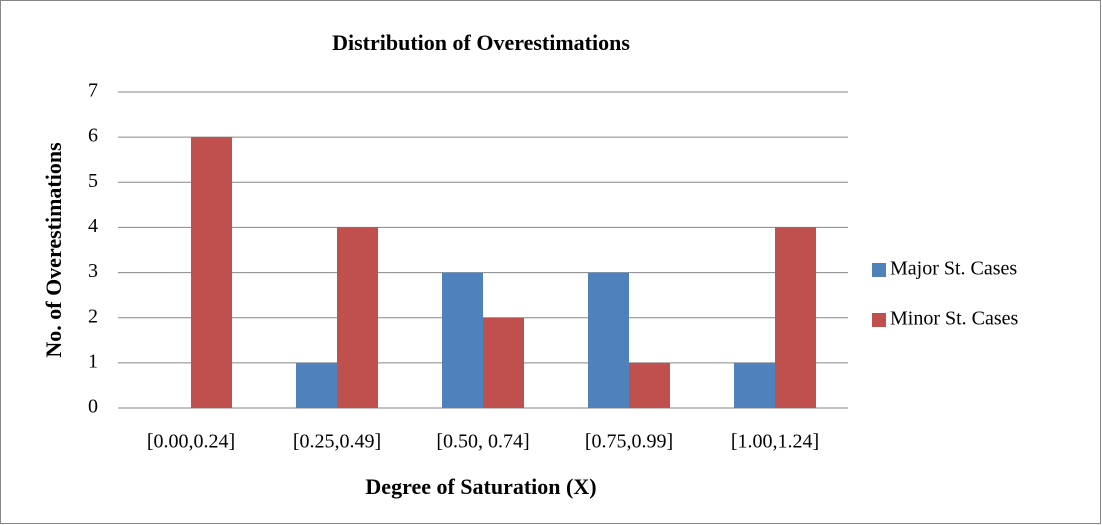 This screenshot has width=1102, height=525. What do you see at coordinates (191, 442) in the screenshot?
I see `x-tick-label: [0.00,0.24]` at bounding box center [191, 442].